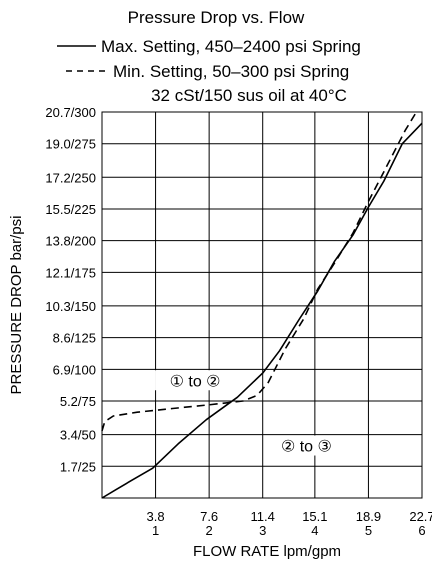  What do you see at coordinates (314, 516) in the screenshot?
I see `x-tick-label-lpm: 15.1` at bounding box center [314, 516].